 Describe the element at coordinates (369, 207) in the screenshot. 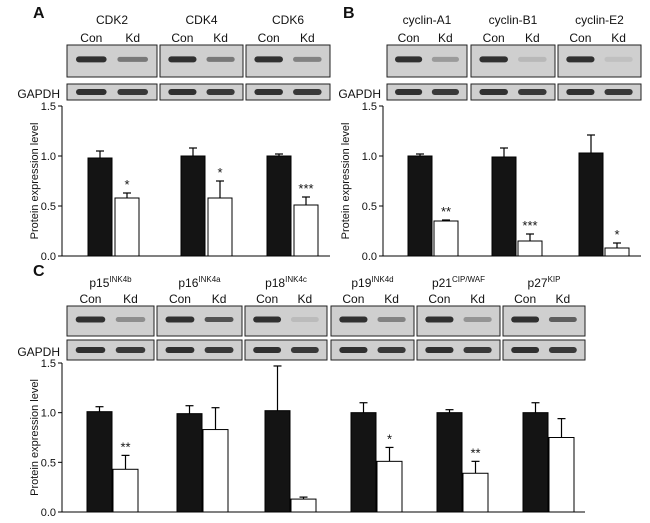

I see `panel-b-y-tick-label: 0.5` at that location.